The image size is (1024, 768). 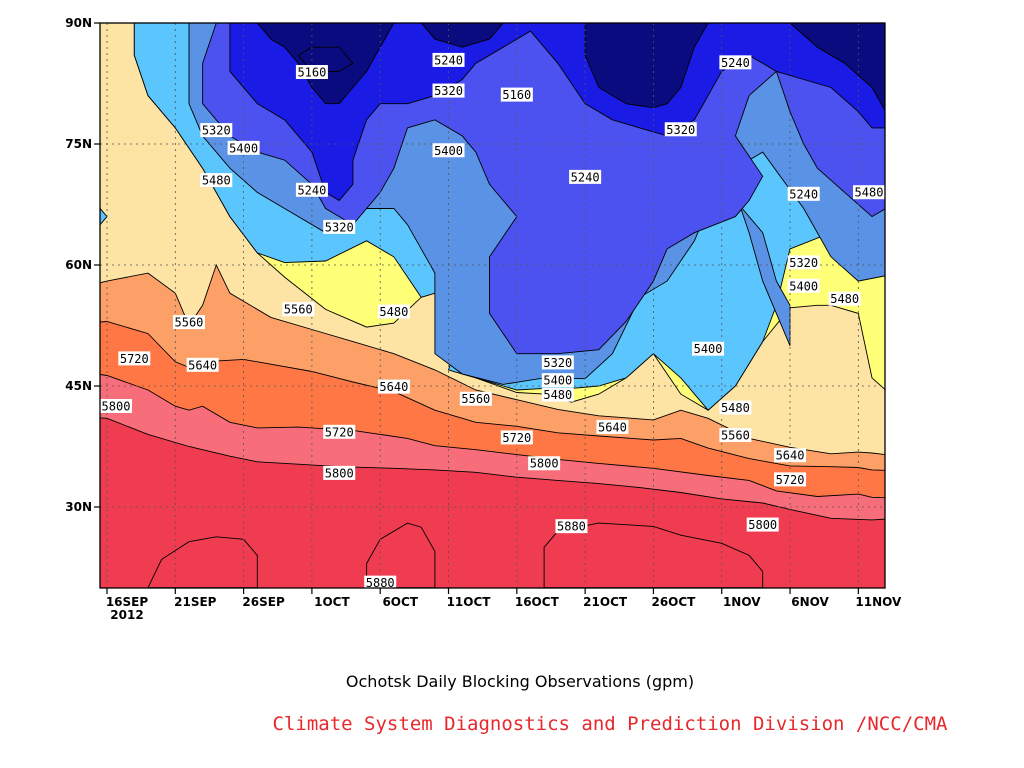 I want to click on y-tick-label: 75N, so click(x=78, y=144).